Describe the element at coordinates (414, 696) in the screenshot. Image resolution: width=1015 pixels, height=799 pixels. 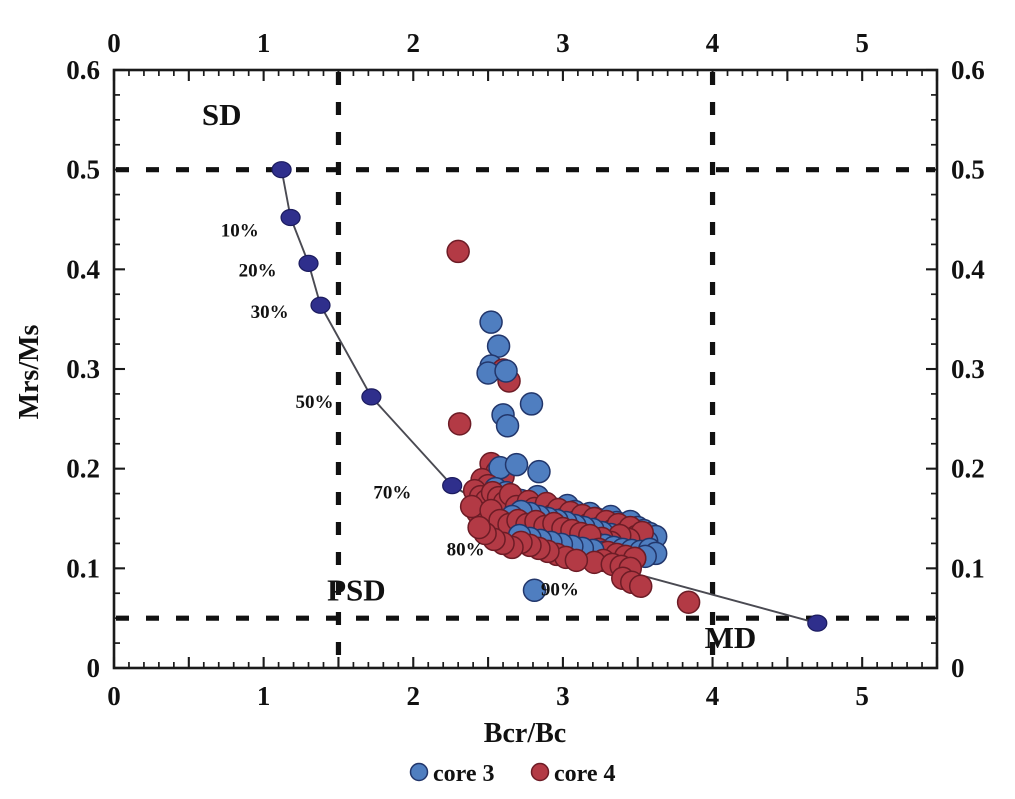
I see `x-tick-label-bottom: 2` at that location.